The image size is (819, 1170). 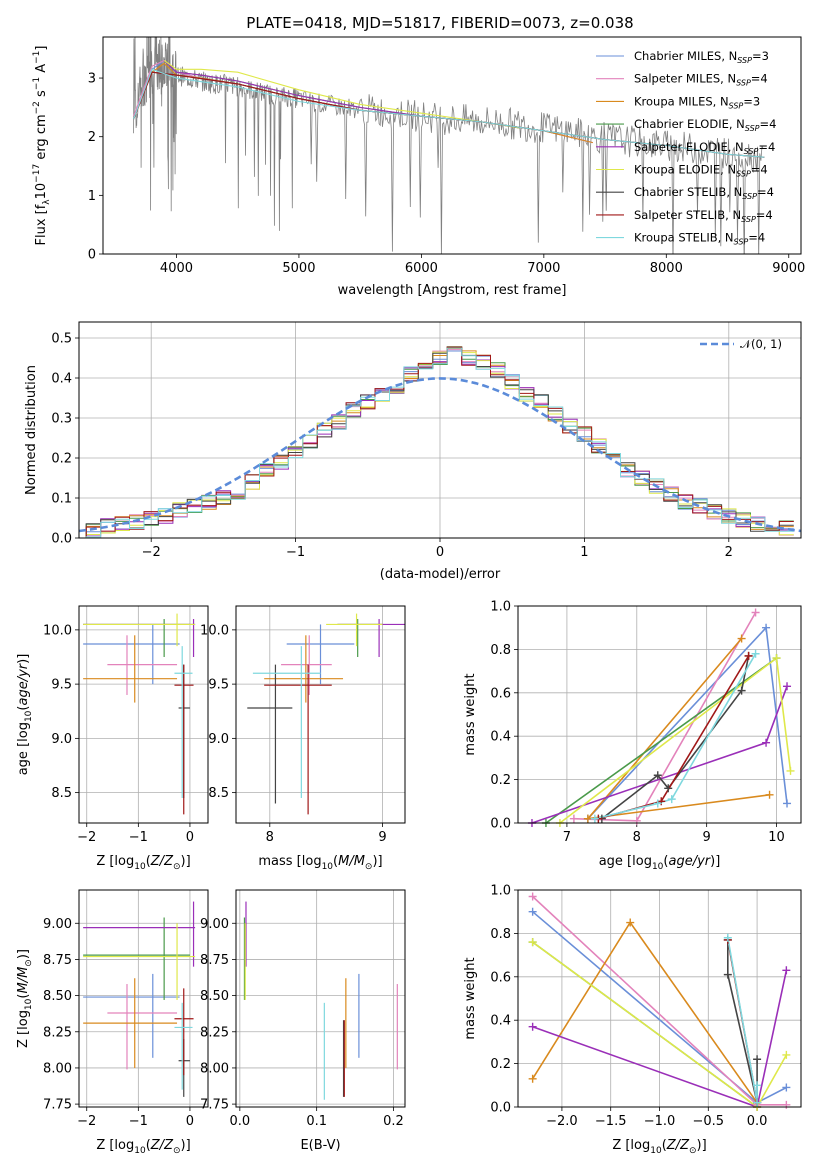 What do you see at coordinates (289, 861) in the screenshot?
I see `label-part: mass [log` at bounding box center [289, 861].